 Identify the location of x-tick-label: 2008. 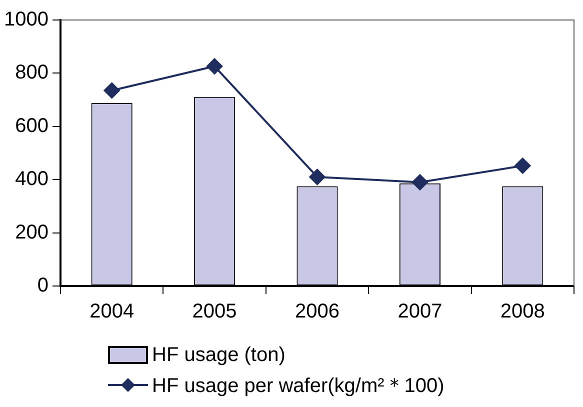
(522, 311).